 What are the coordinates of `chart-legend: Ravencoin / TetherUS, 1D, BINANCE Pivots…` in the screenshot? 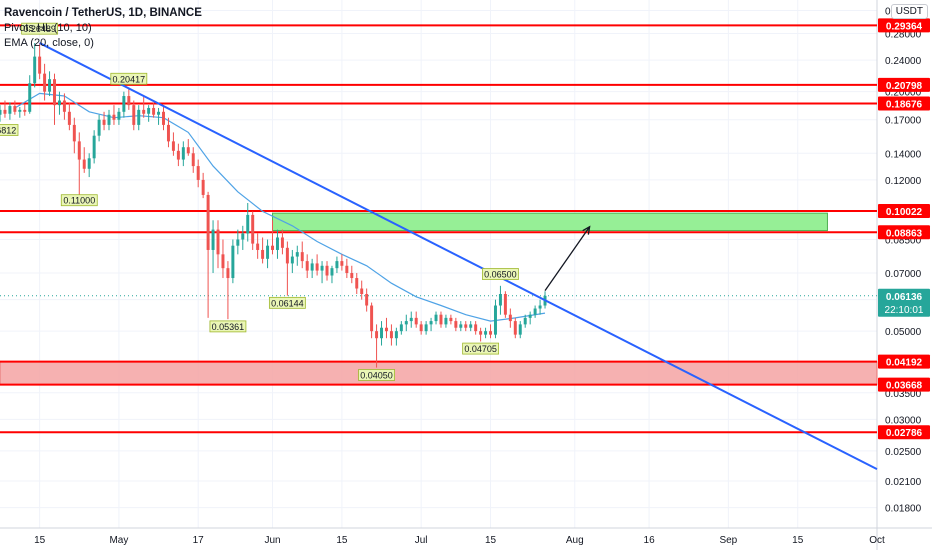 It's located at (103, 28).